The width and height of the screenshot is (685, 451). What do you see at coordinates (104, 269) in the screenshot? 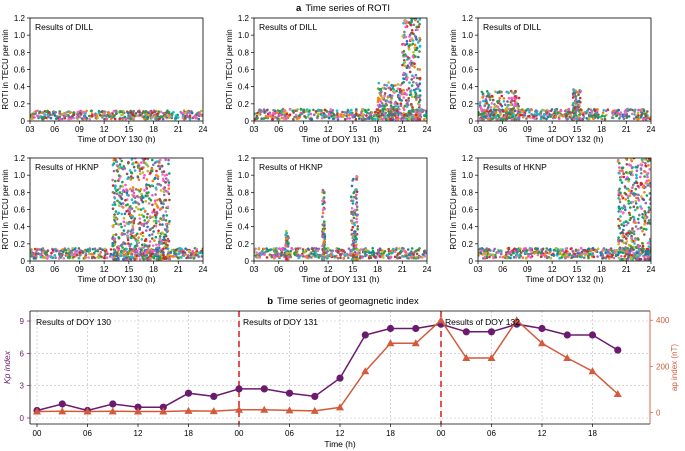
I see `x-tick-label: 12` at bounding box center [104, 269].